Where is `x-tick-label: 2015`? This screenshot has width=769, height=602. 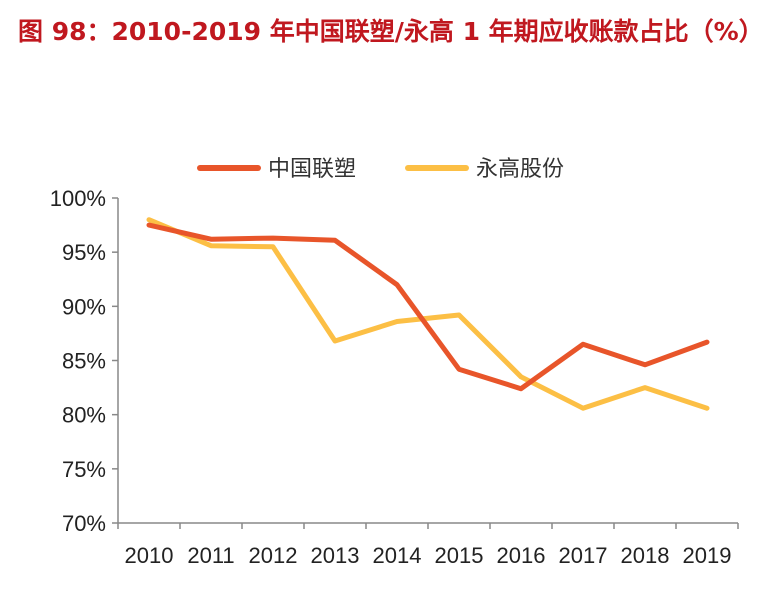 x-tick-label: 2015 is located at coordinates (459, 555).